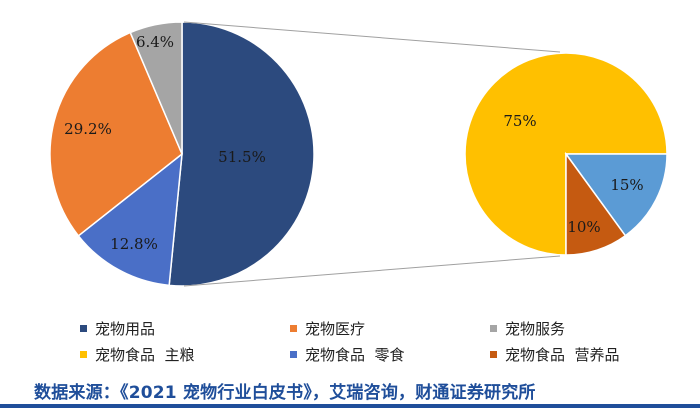 This screenshot has height=408, width=700. What do you see at coordinates (596, 203) in the screenshot?
I see `sub-pie-slice-宠物食品-营养品` at bounding box center [596, 203].